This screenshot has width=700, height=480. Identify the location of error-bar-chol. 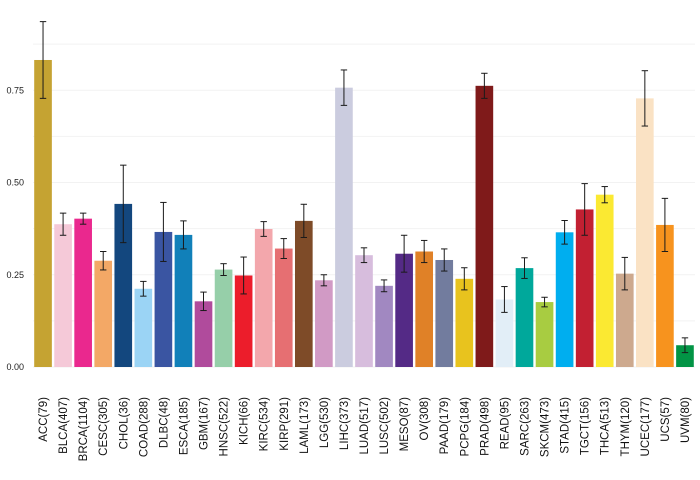
(123, 204).